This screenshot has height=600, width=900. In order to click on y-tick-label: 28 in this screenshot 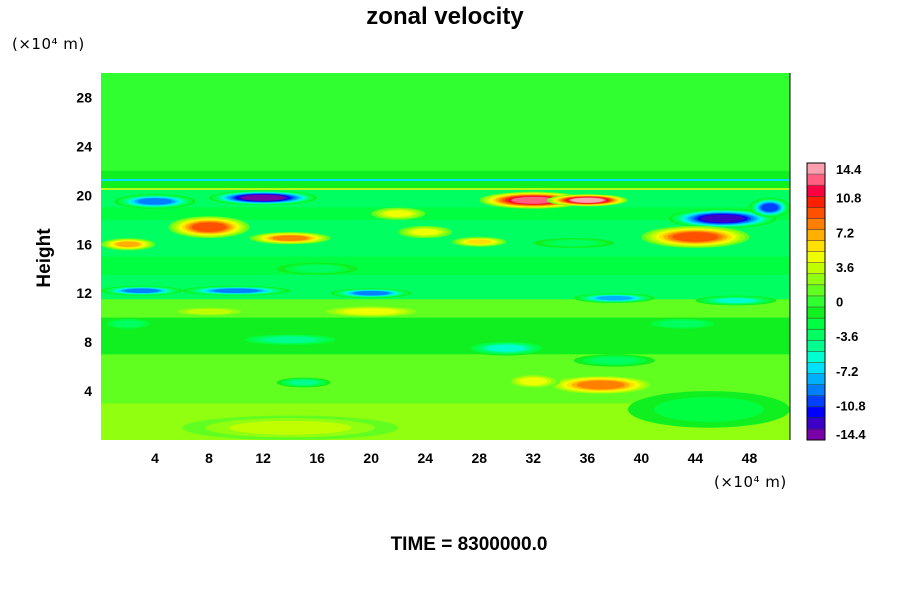, I will do `click(84, 97)`.